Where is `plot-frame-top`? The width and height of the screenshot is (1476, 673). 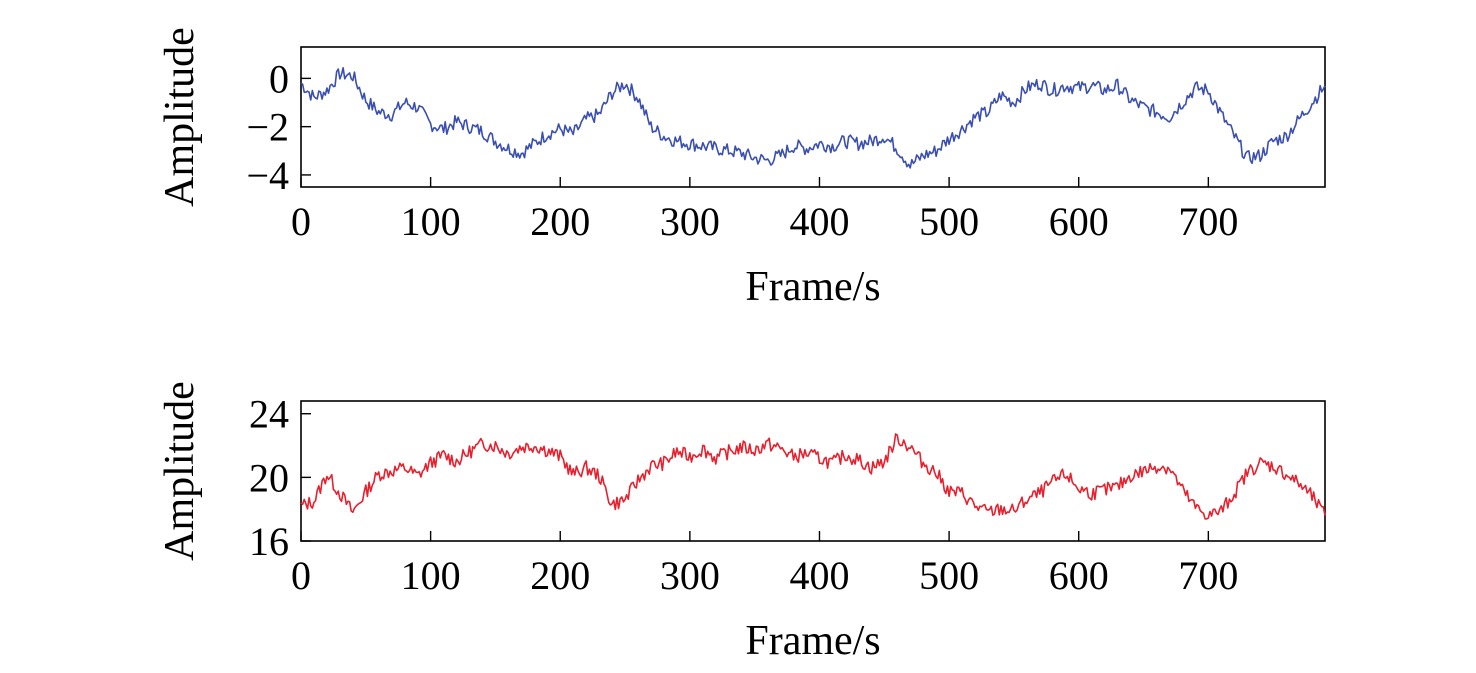
plot-frame-top is located at coordinates (813, 117).